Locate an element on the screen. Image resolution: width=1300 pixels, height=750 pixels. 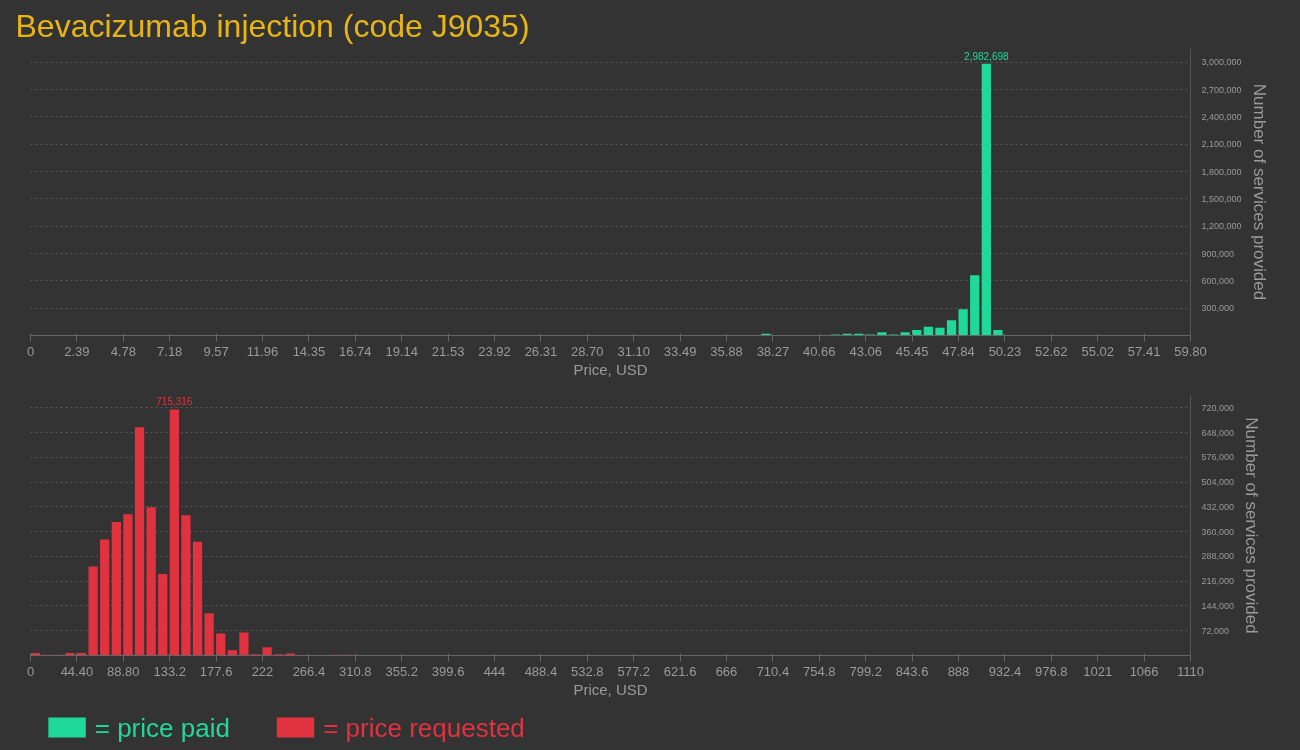
x-tick-label: 14.35 is located at coordinates (309, 351).